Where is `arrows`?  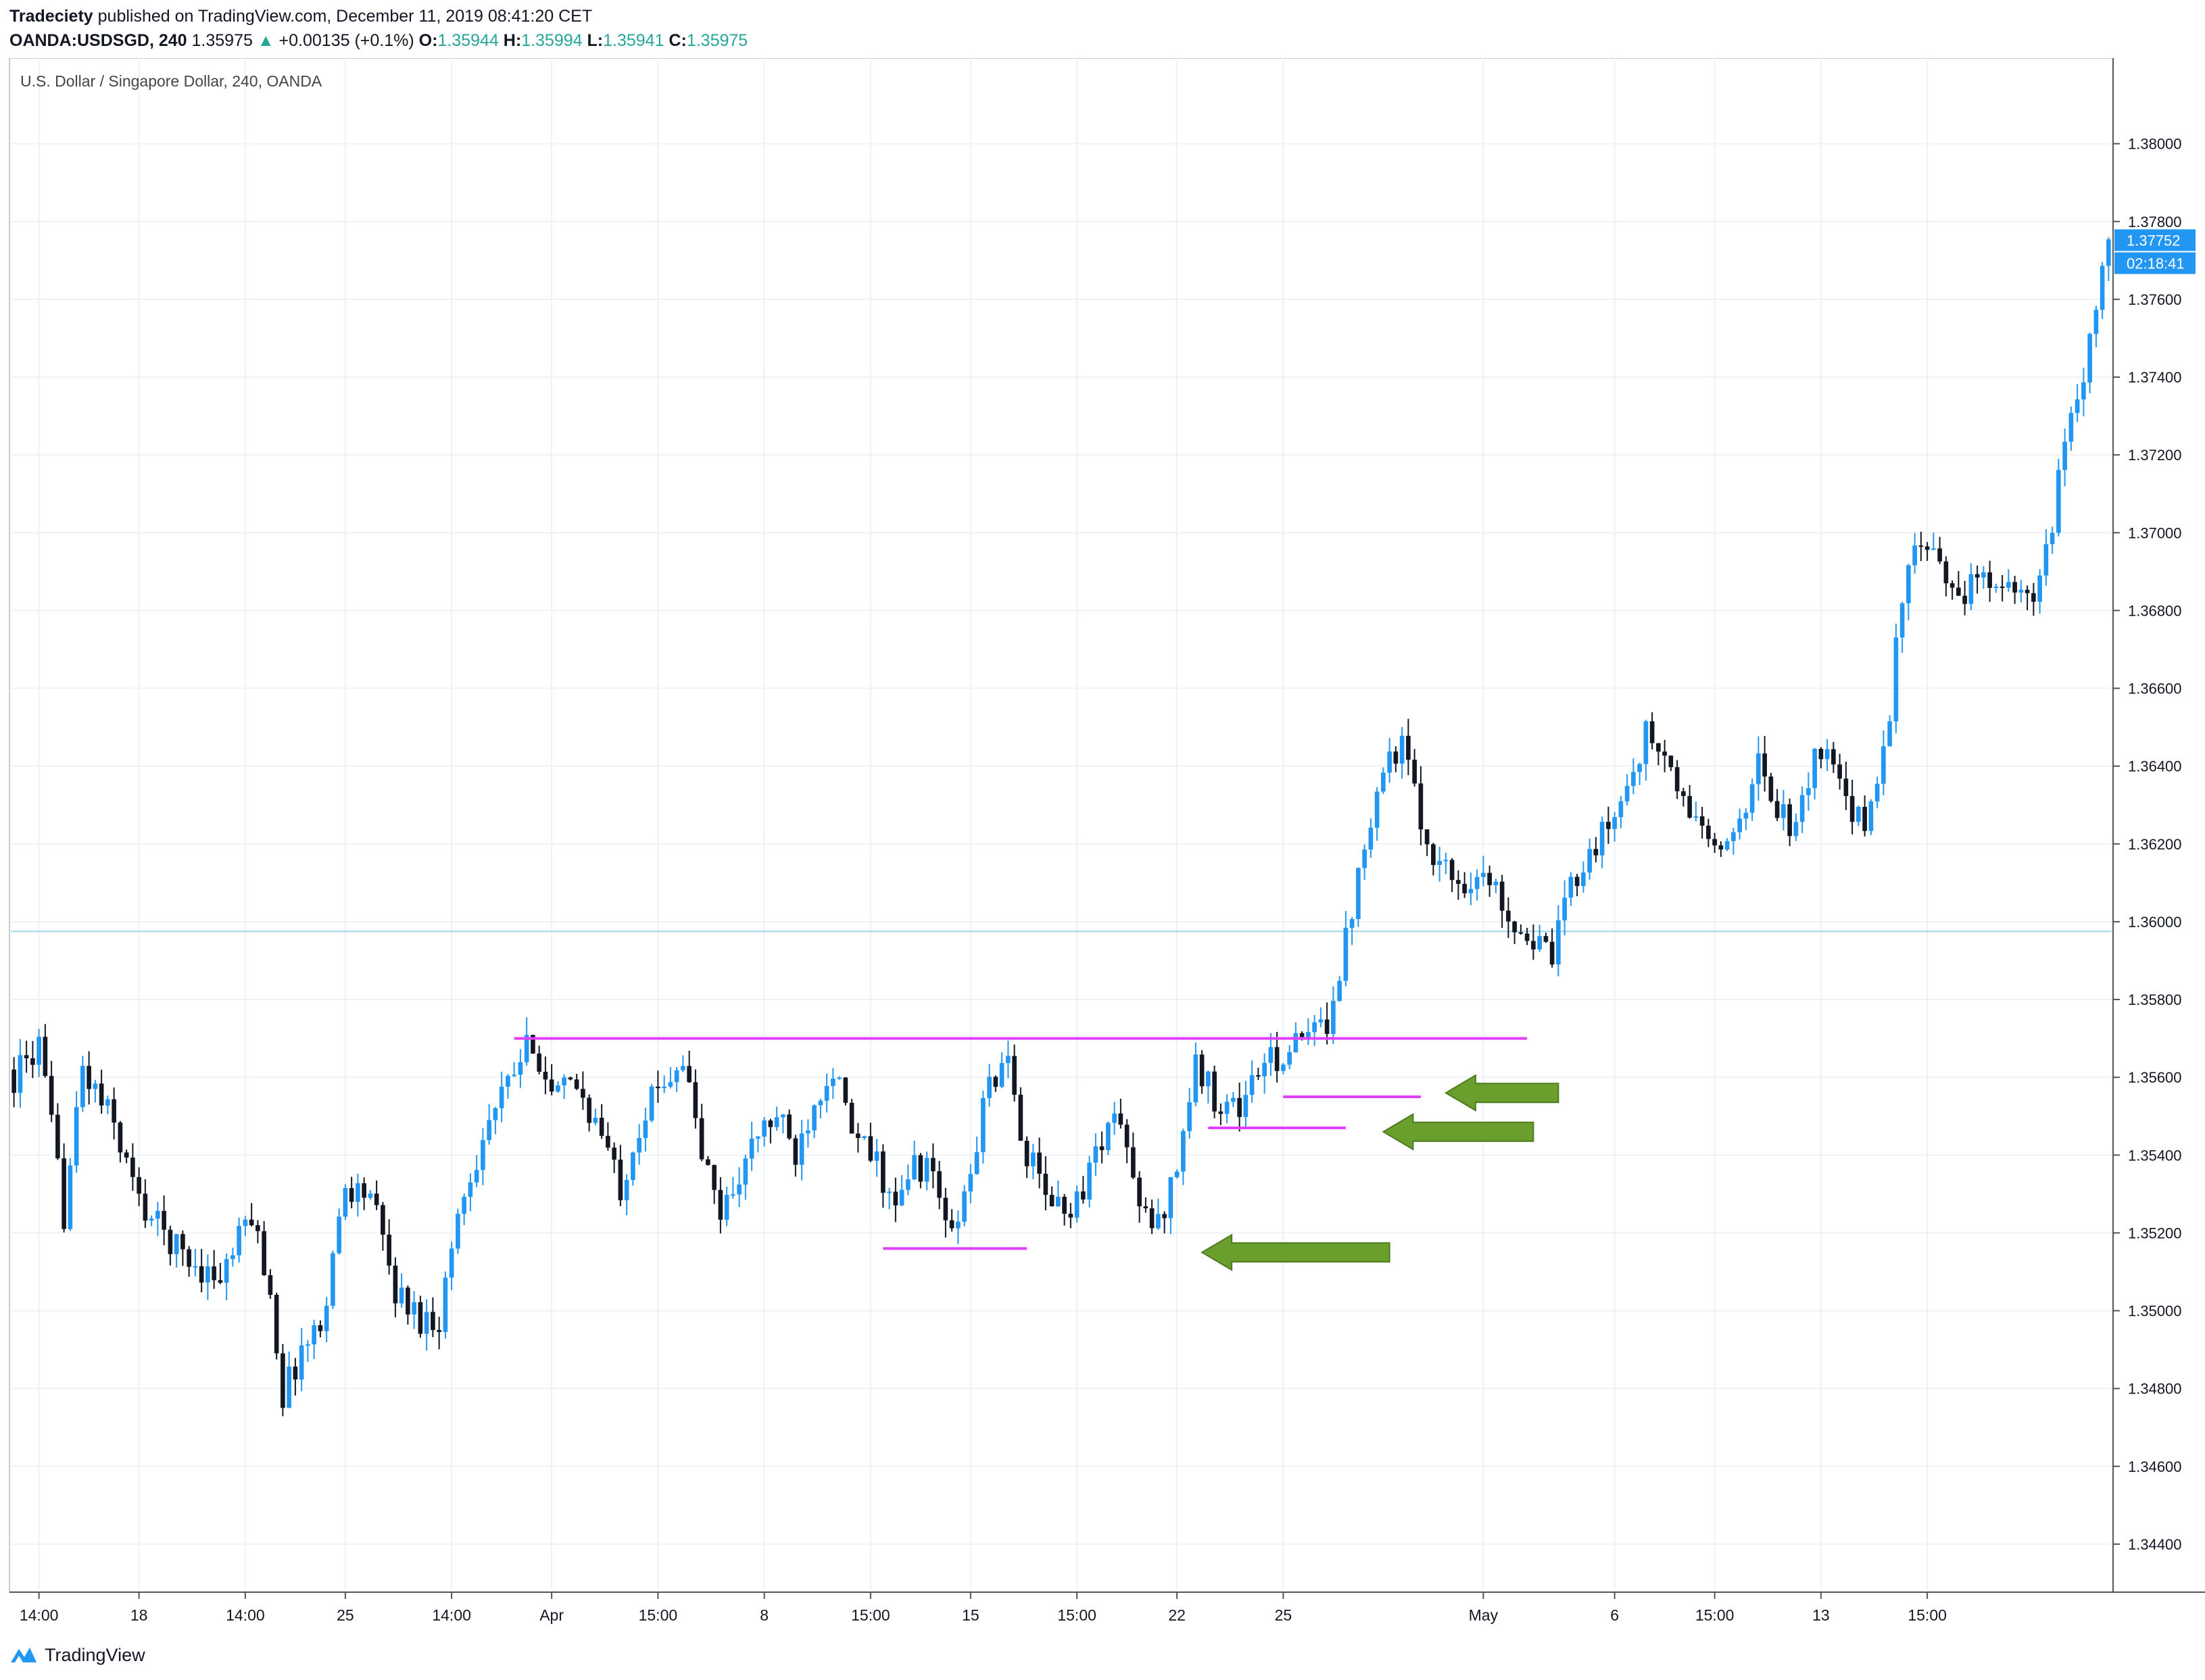 arrows is located at coordinates (1380, 1173).